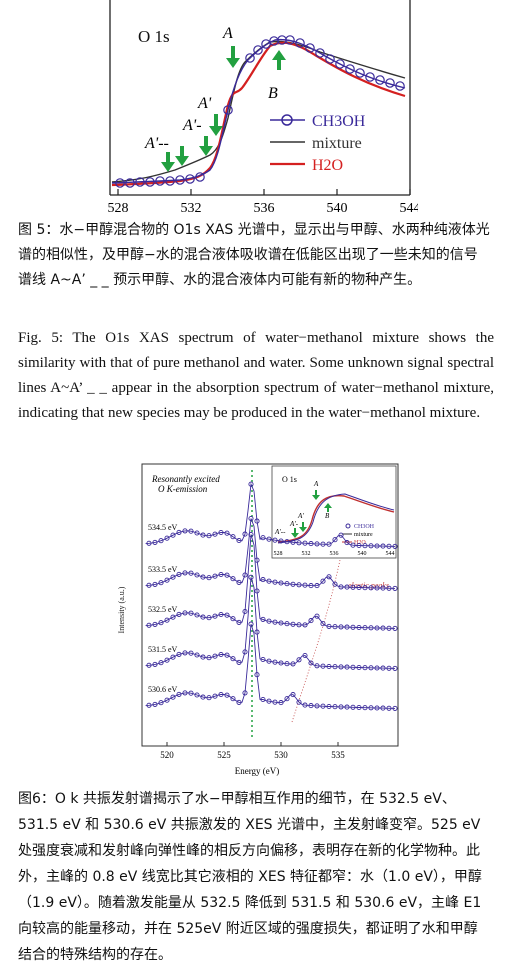 The height and width of the screenshot is (972, 508). I want to click on figure5-legend: CH3OH mixture H2O, so click(318, 143).